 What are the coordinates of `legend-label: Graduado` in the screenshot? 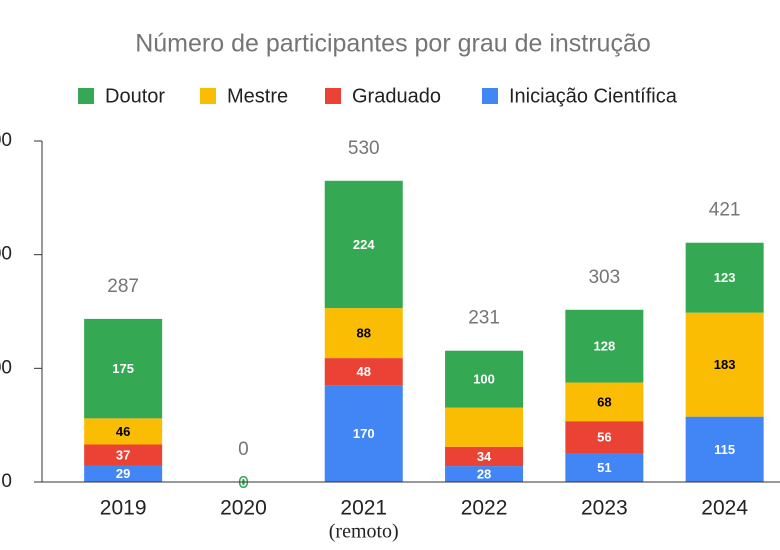 It's located at (396, 96).